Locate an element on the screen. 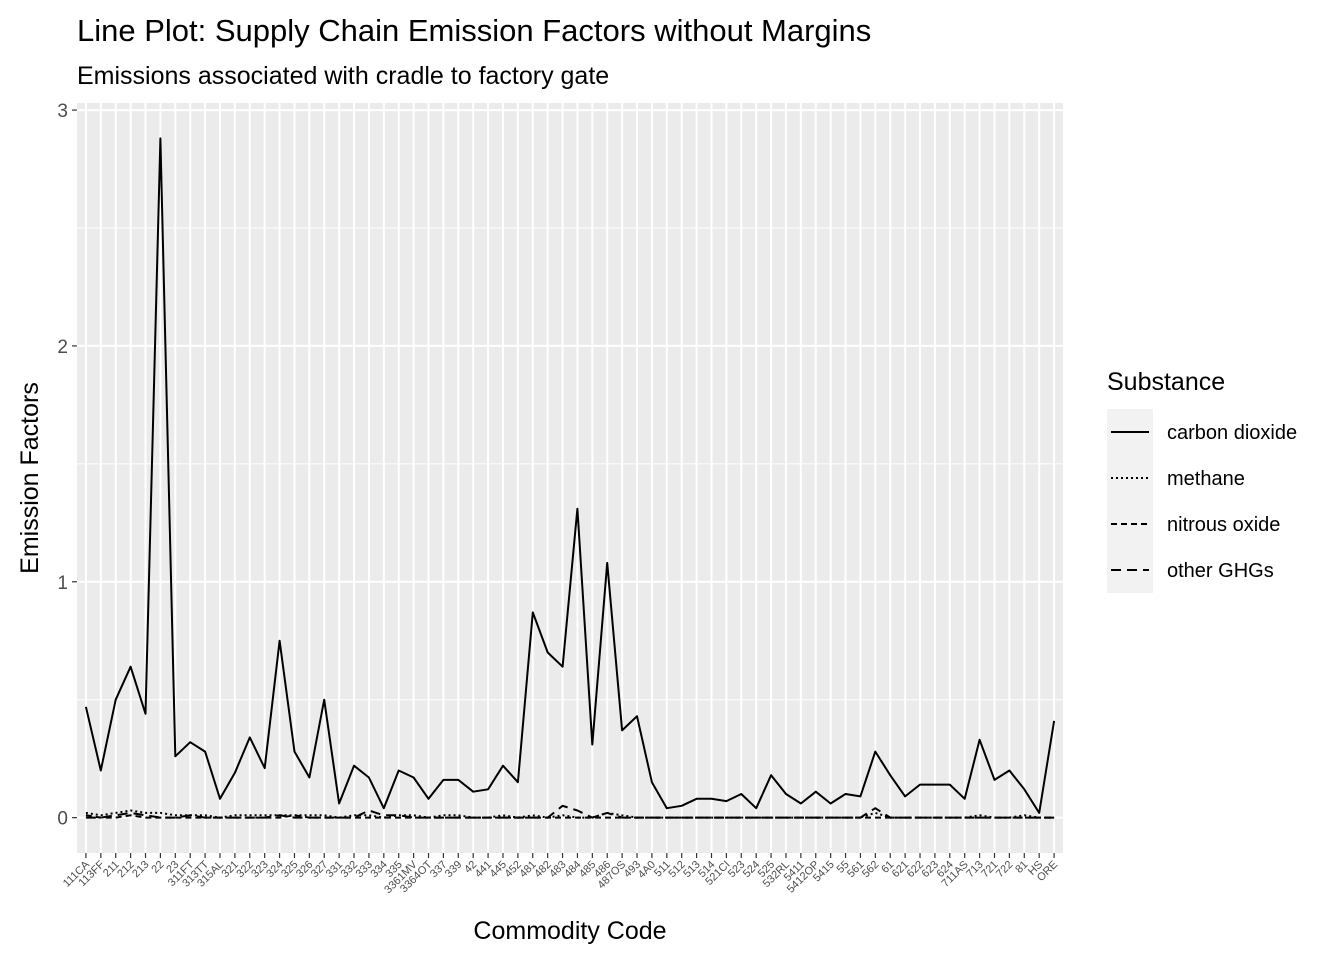 The image size is (1344, 960). y-tick-label: 3 is located at coordinates (62, 111).